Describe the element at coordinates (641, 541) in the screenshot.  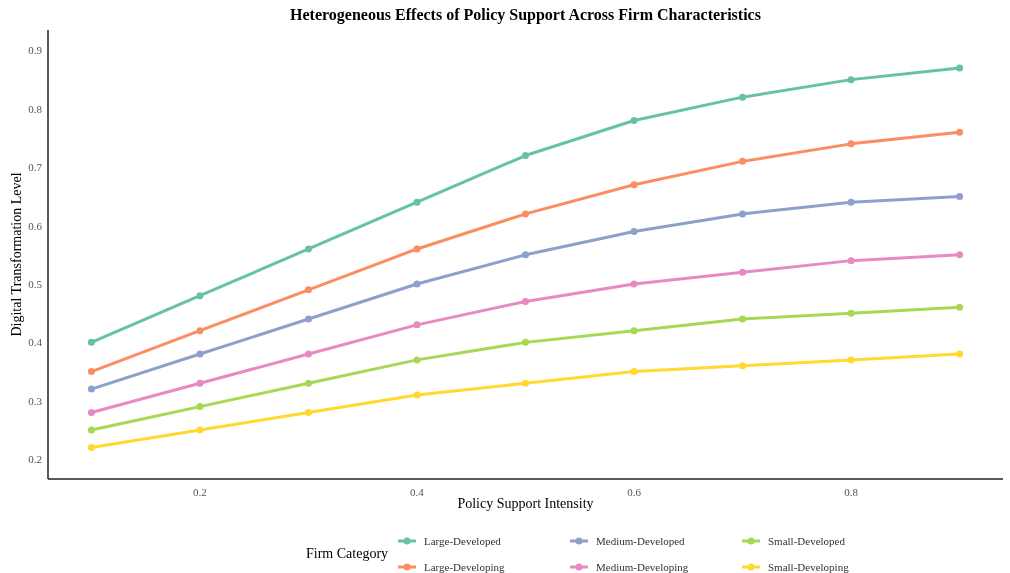
I see `legend-label: Medium-Developed` at that location.